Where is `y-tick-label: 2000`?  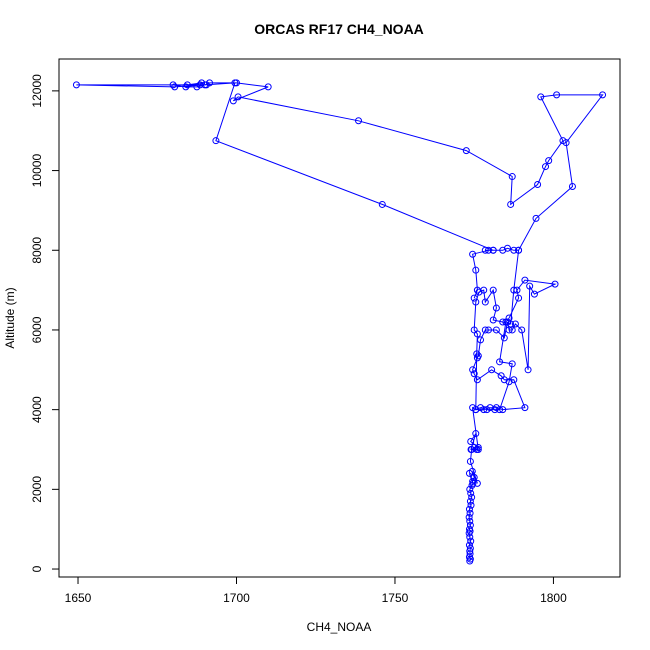 y-tick-label: 2000 is located at coordinates (37, 489).